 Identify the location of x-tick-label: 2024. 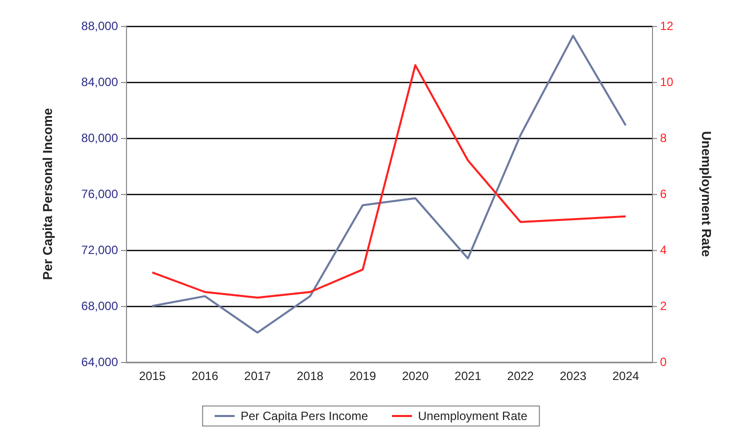
(626, 376).